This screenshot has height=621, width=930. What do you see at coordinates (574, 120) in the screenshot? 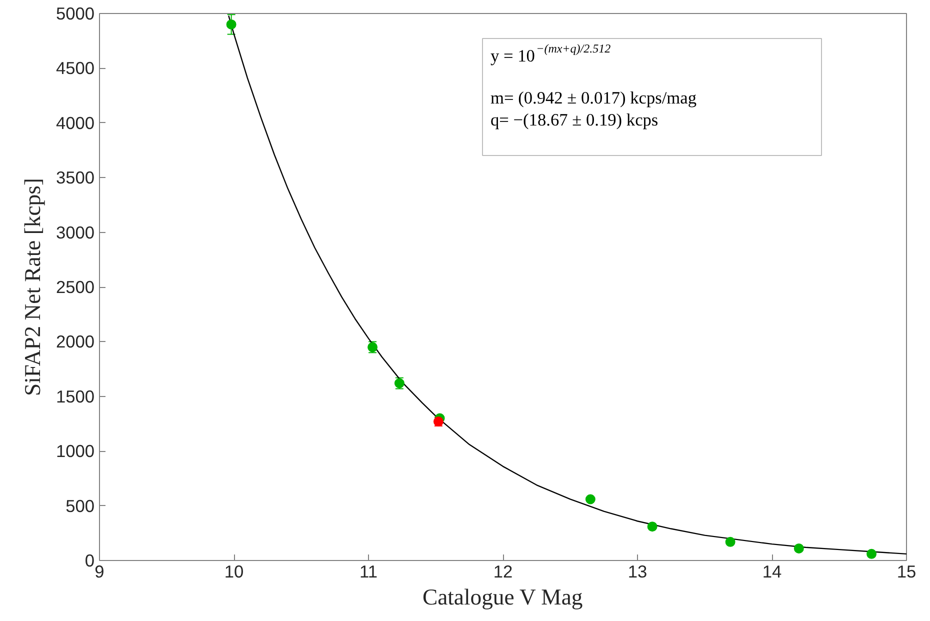
I see `annotation: q= −(18.67 ± 0.19) kcps` at bounding box center [574, 120].